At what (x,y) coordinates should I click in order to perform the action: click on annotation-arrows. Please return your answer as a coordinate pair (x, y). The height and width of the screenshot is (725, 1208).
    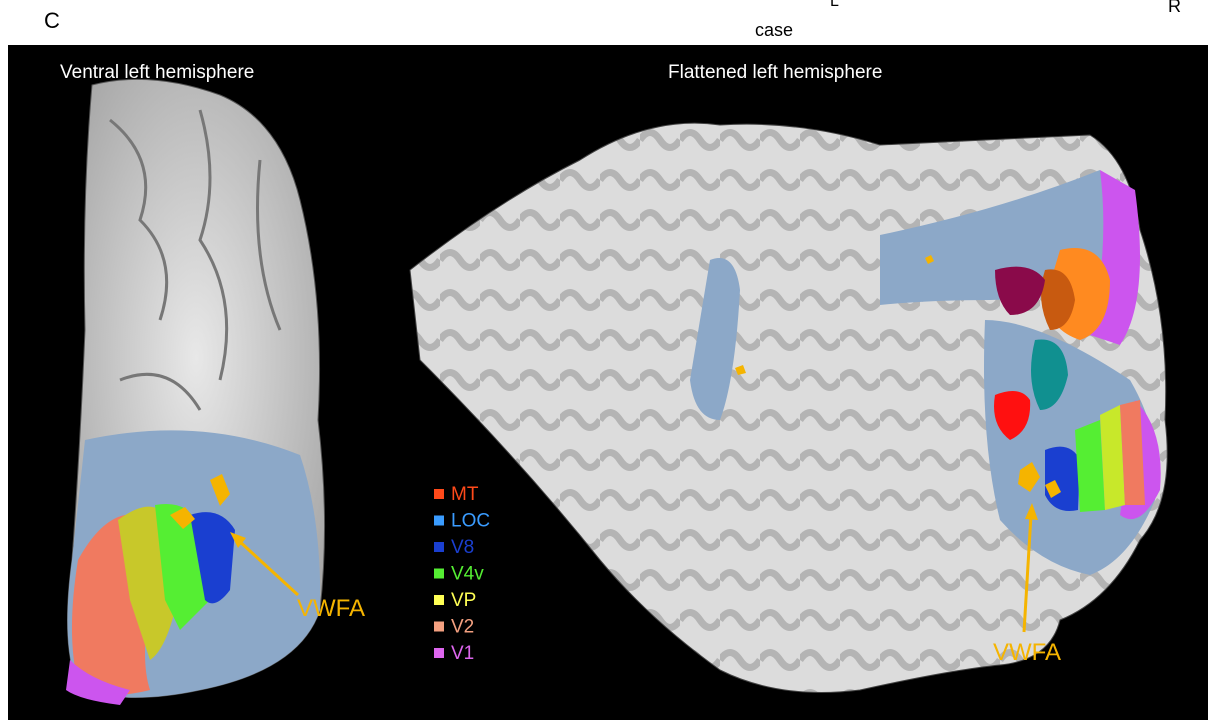
    Looking at the image, I should click on (634, 568).